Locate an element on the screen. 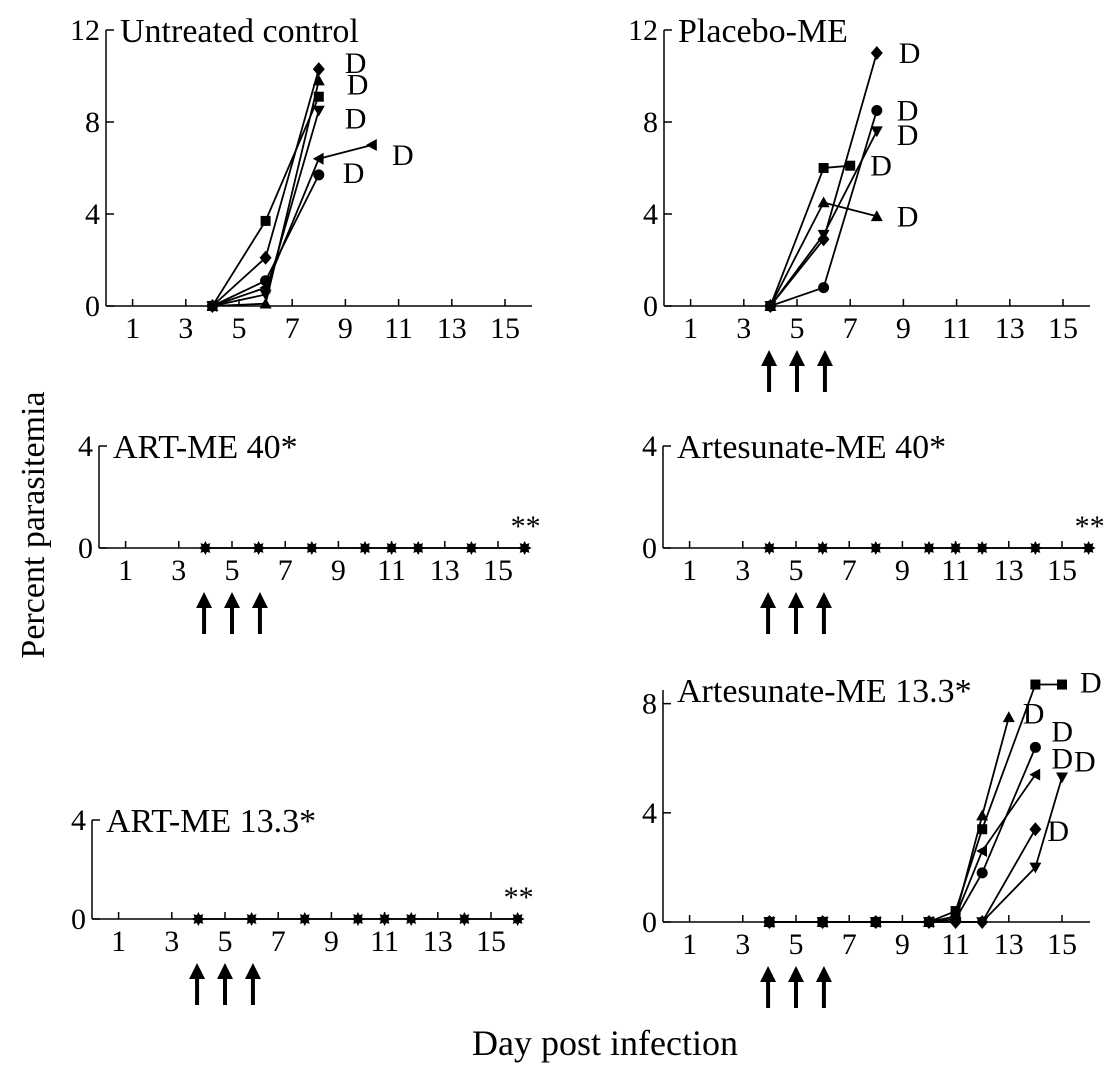  panel-title: ART-ME 13.3* is located at coordinates (211, 821).